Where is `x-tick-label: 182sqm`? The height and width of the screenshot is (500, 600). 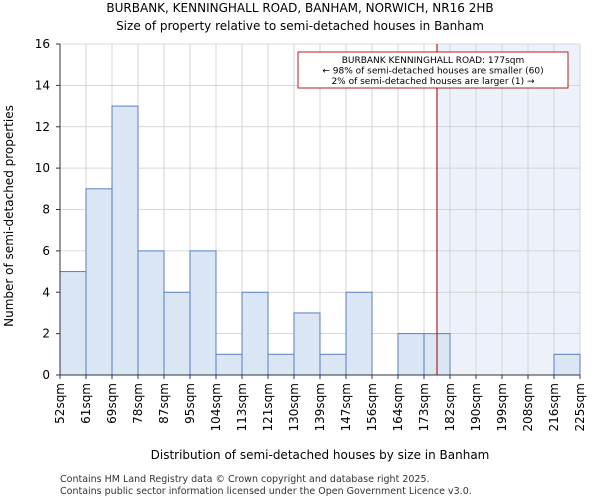
x-tick-label: 182sqm is located at coordinates (450, 407).